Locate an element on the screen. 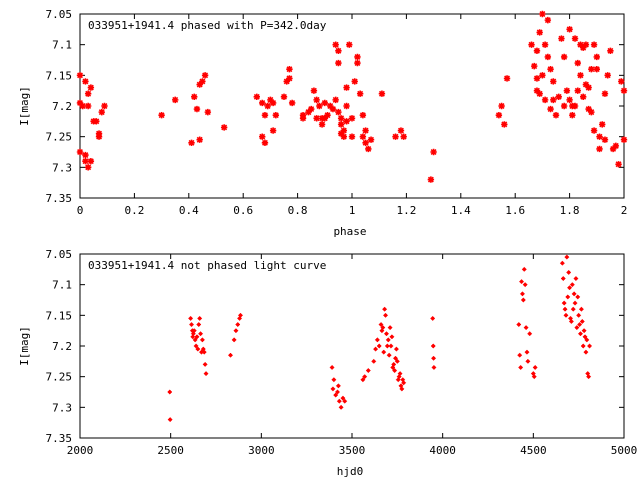 This screenshot has height=480, width=640. x-tick-label: 0 is located at coordinates (80, 210).